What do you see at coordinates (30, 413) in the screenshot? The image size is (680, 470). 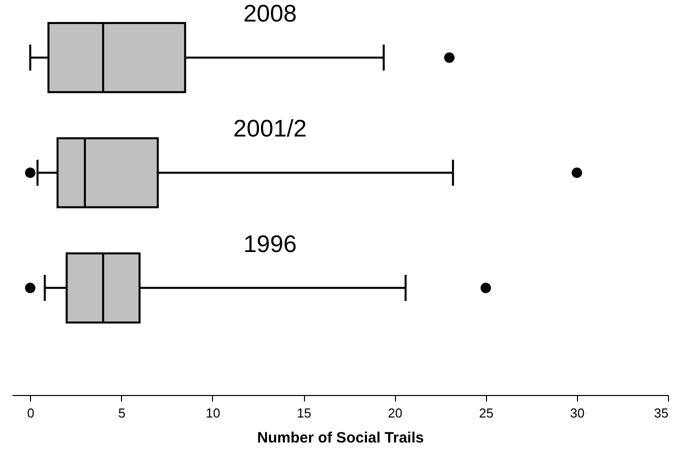 I see `x-tick-label: 0` at bounding box center [30, 413].